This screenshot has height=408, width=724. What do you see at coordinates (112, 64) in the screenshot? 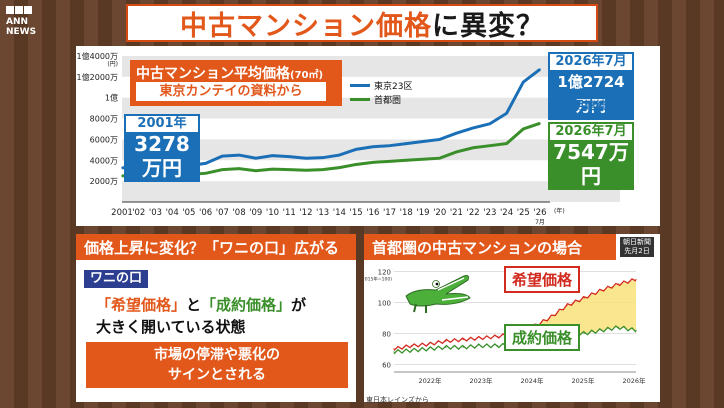
I see `y-unit-label: (円)` at bounding box center [112, 64].